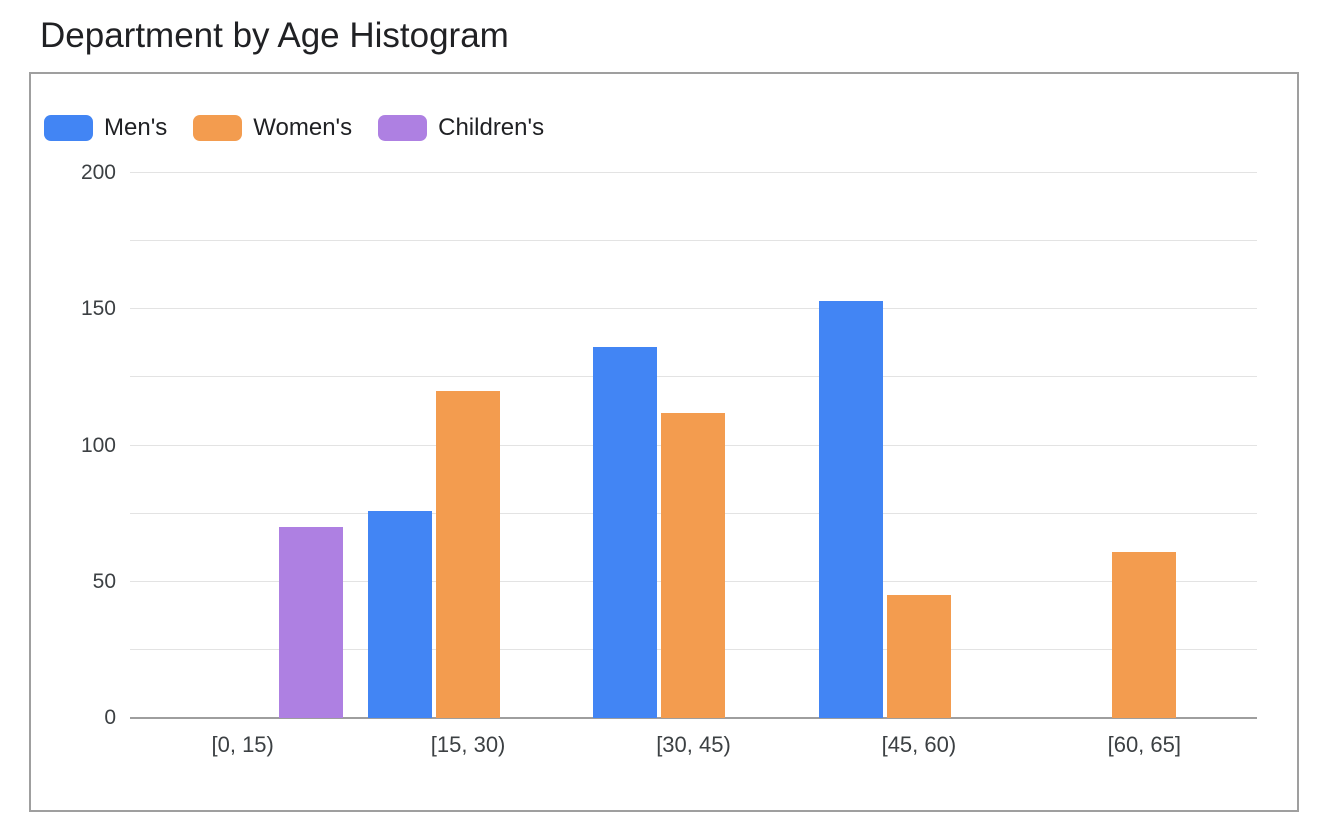  Describe the element at coordinates (1144, 744) in the screenshot. I see `x-axis-category-label: [60, 65]` at that location.